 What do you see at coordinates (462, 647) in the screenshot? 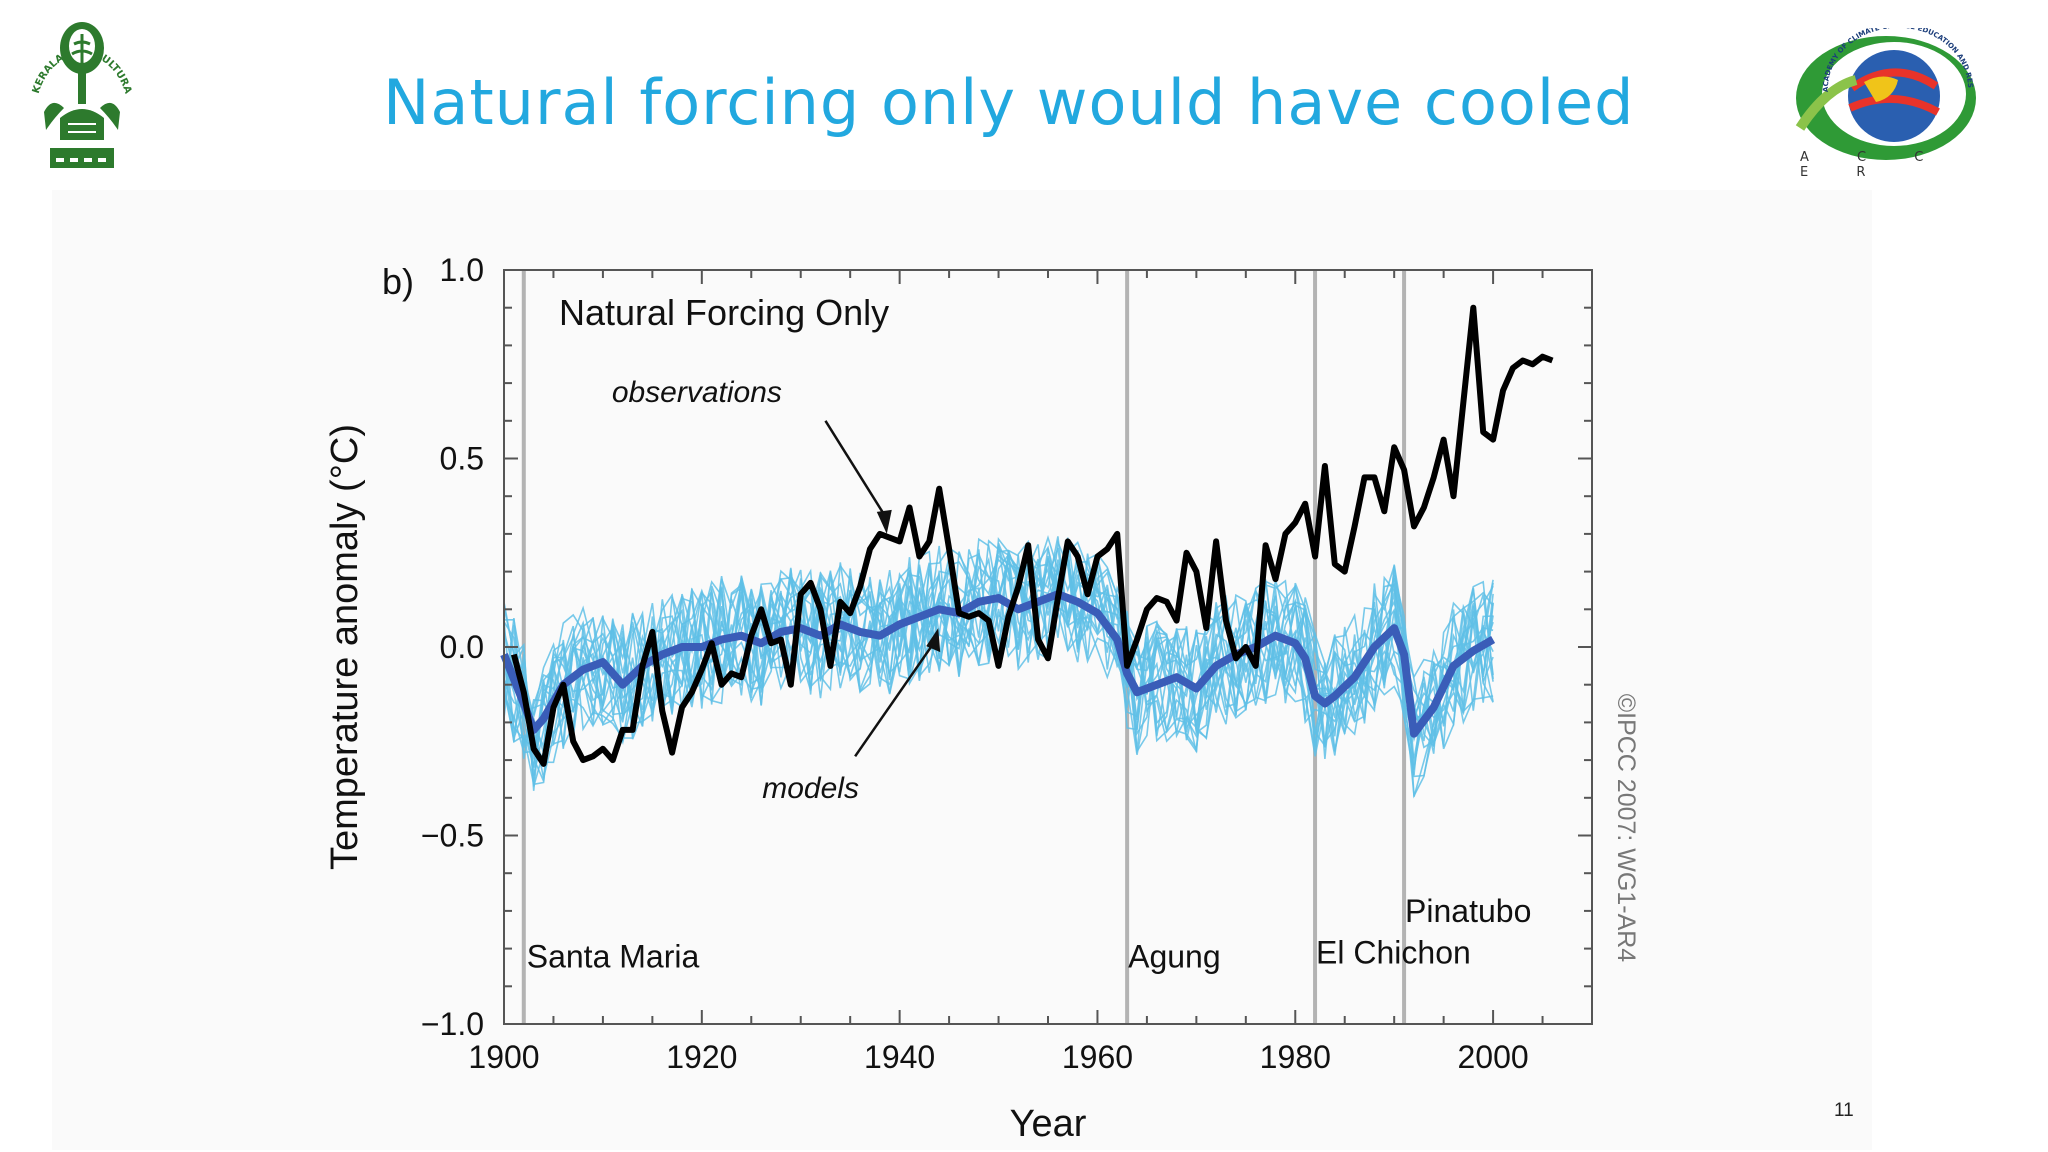
I see `y-tick-label: 0.0` at bounding box center [462, 647].